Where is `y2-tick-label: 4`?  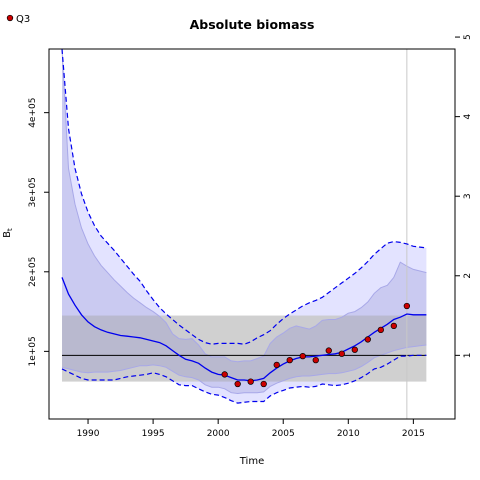
y2-tick-label: 4 is located at coordinates (468, 117).